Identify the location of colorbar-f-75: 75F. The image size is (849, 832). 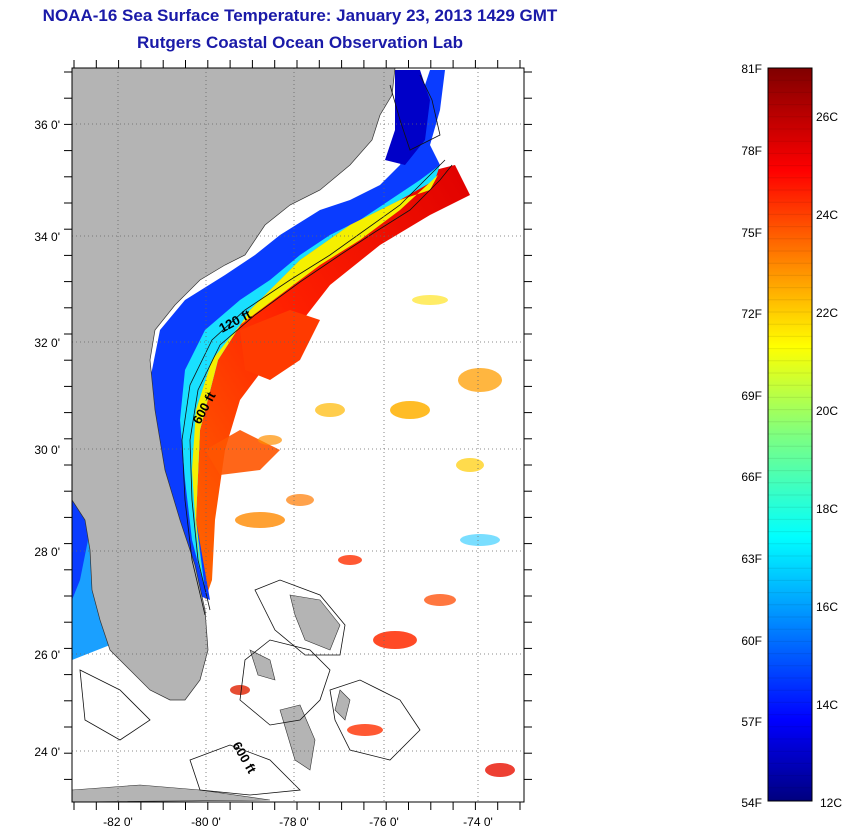
(751, 233).